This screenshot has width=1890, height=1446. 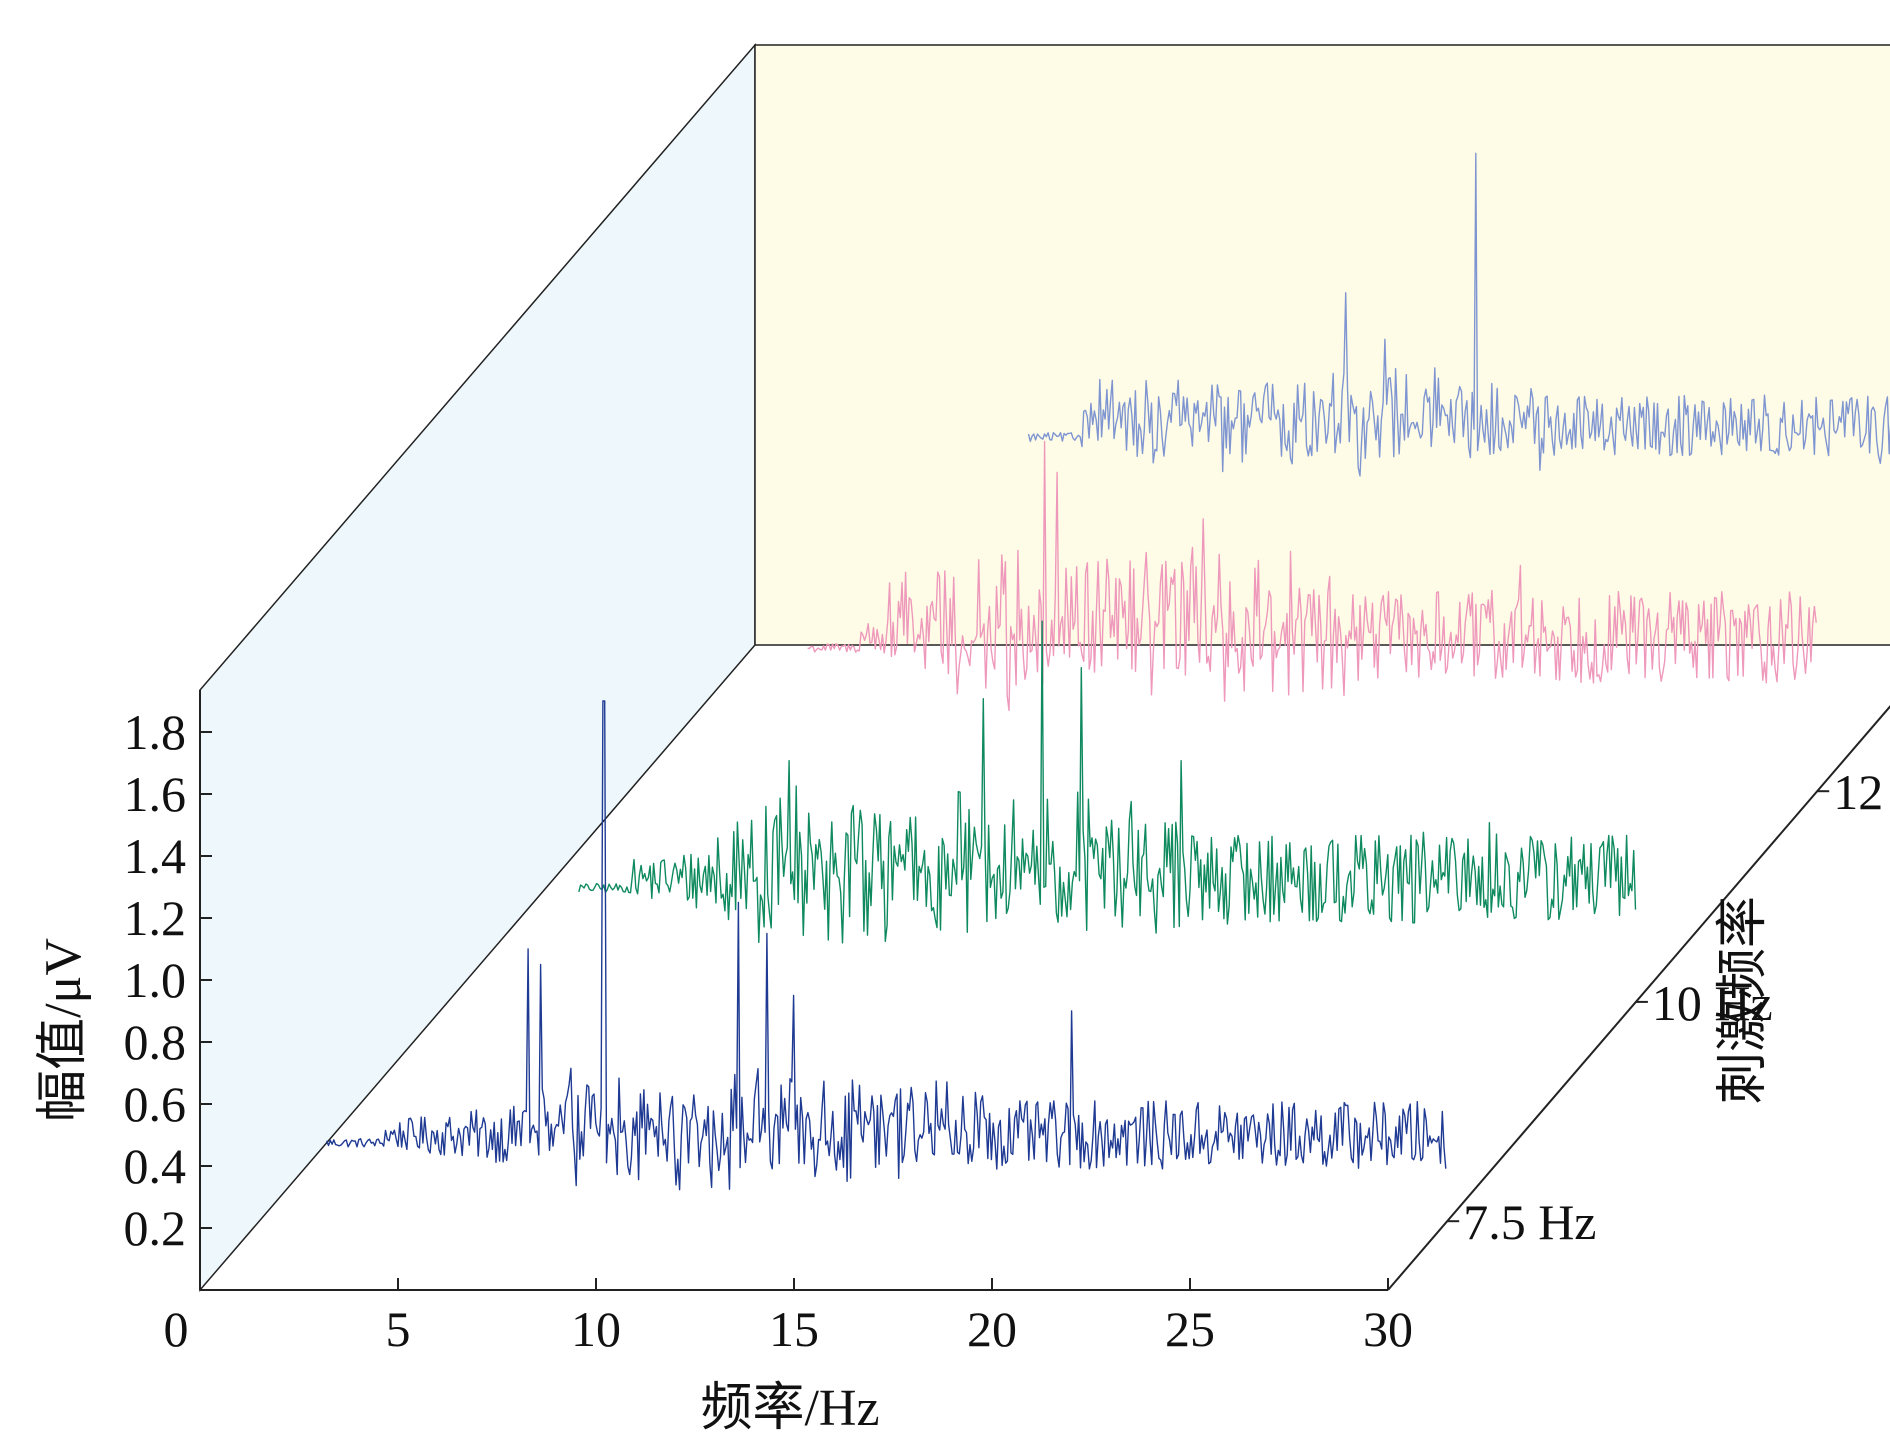 What do you see at coordinates (155, 856) in the screenshot?
I see `y-tick-label: 1.4` at bounding box center [155, 856].